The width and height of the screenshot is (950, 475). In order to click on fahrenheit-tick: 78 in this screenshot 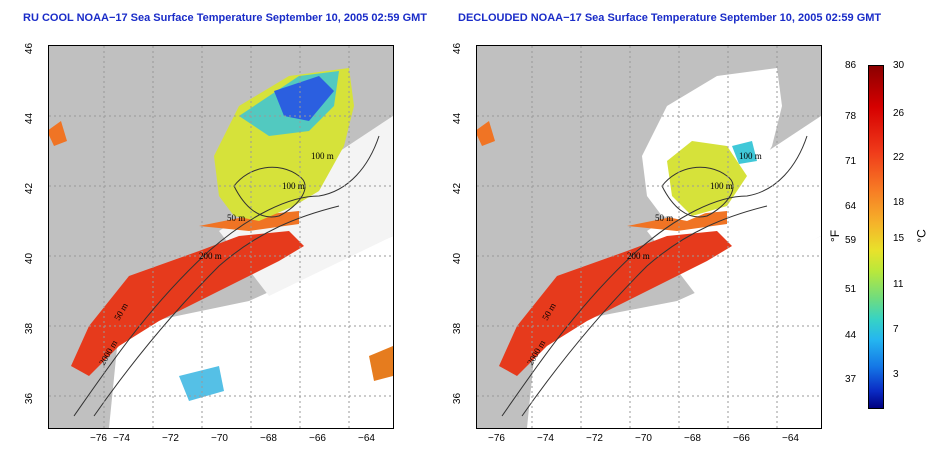, I will do `click(851, 116)`.